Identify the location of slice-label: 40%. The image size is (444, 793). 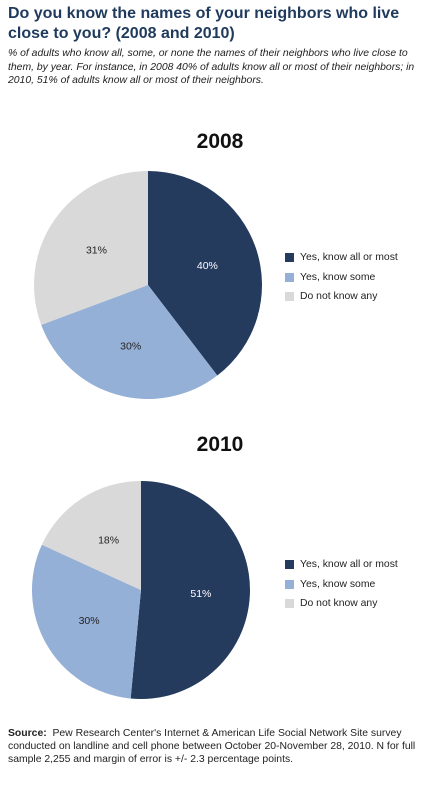
(207, 266).